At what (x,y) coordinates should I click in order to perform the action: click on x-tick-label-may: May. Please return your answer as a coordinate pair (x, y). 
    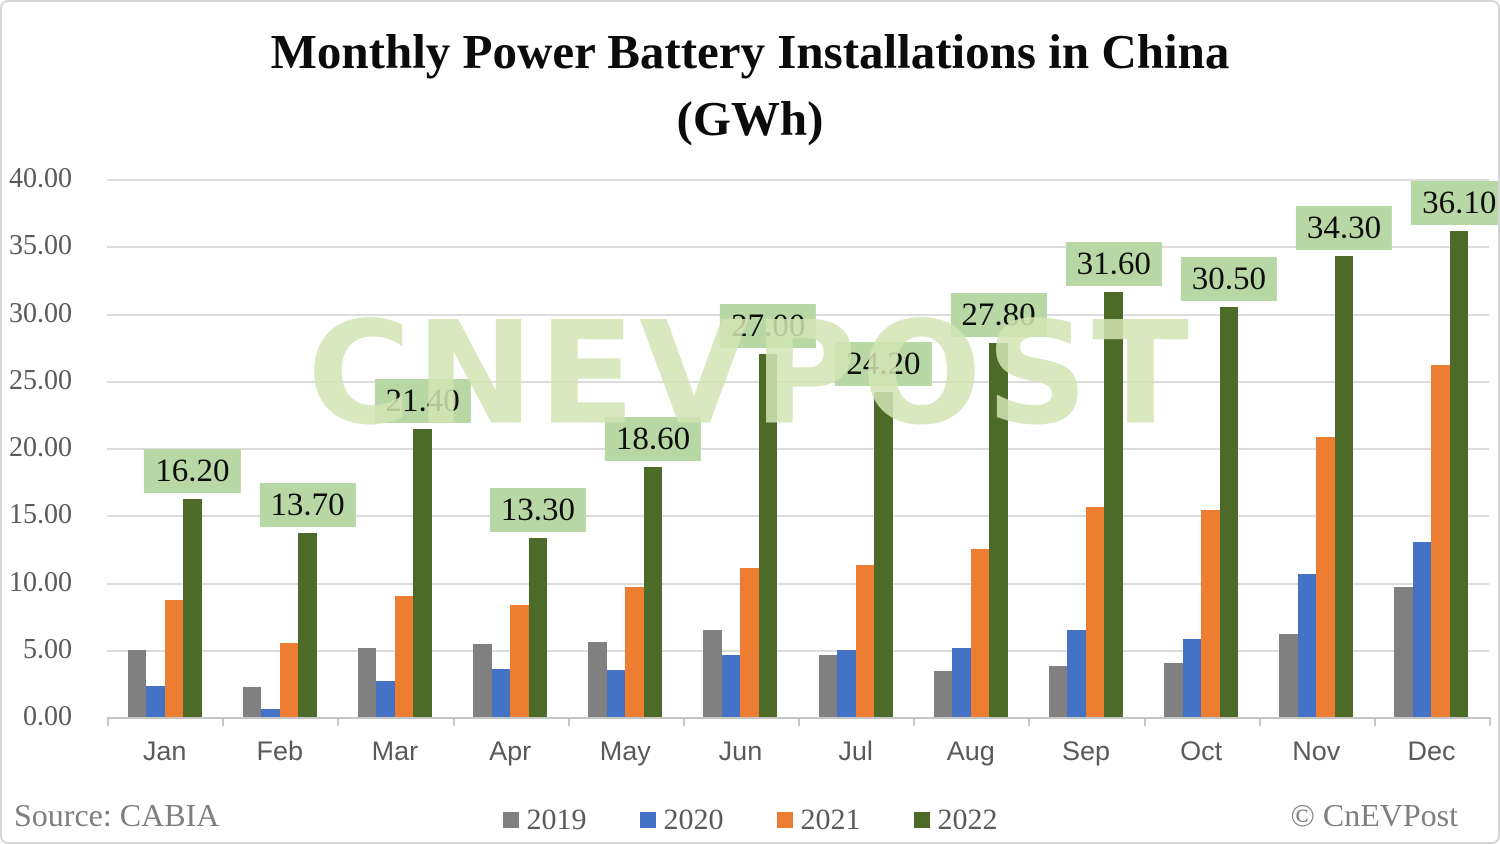
    Looking at the image, I should click on (625, 751).